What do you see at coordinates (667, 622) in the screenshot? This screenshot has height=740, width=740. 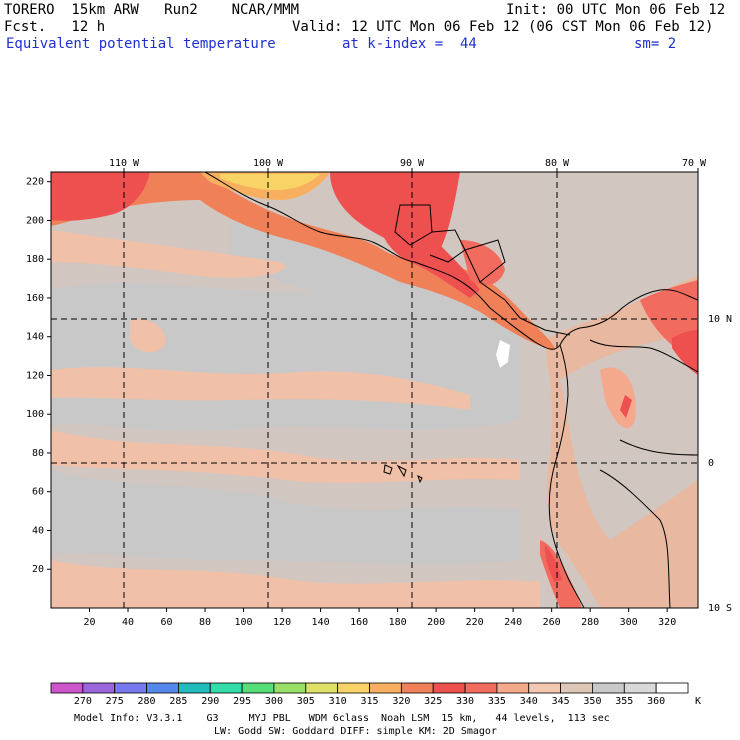 I see `x-tick-label: 320` at bounding box center [667, 622].